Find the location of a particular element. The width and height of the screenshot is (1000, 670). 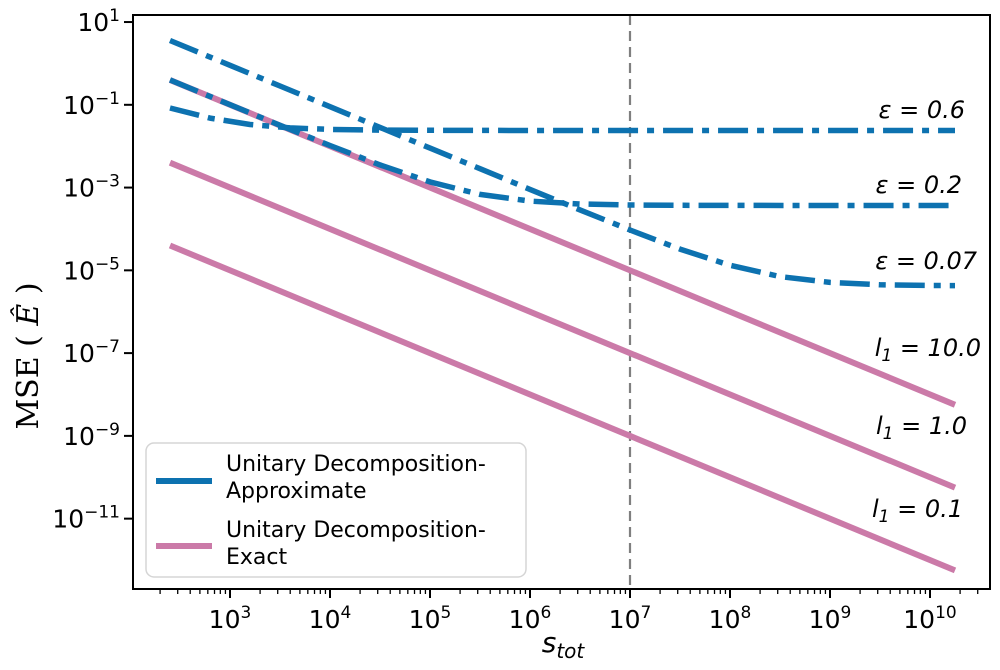

legend-label-line2: Approximate is located at coordinates (296, 491).